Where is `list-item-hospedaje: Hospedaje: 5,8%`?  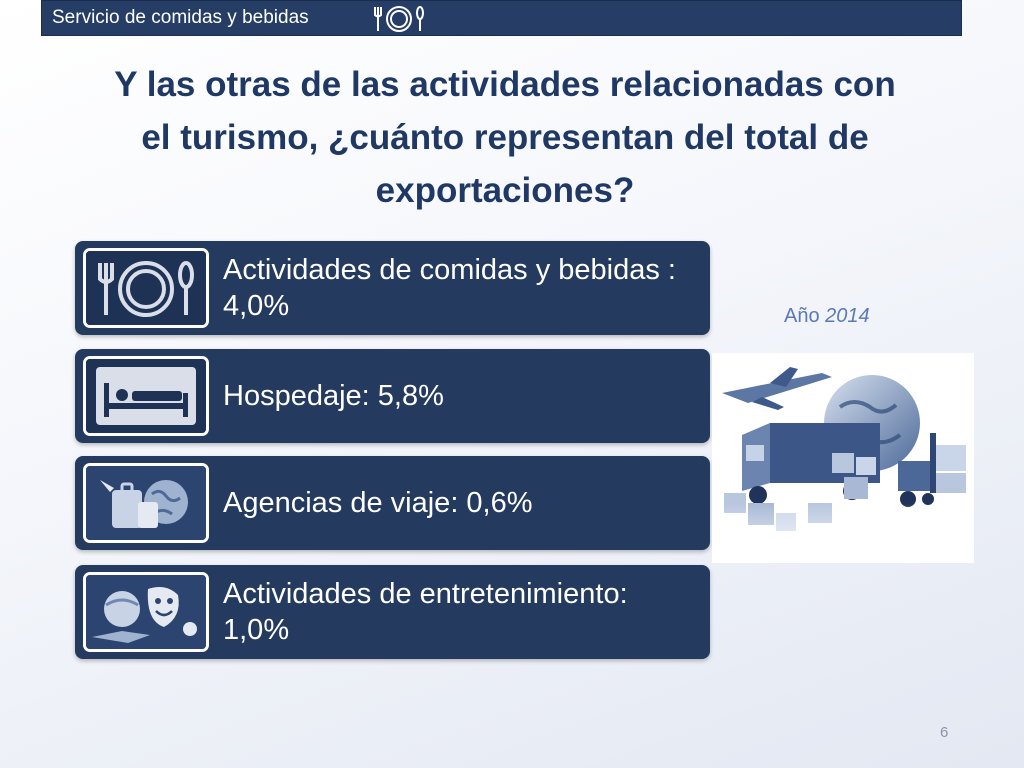 list-item-hospedaje: Hospedaje: 5,8% is located at coordinates (392, 396).